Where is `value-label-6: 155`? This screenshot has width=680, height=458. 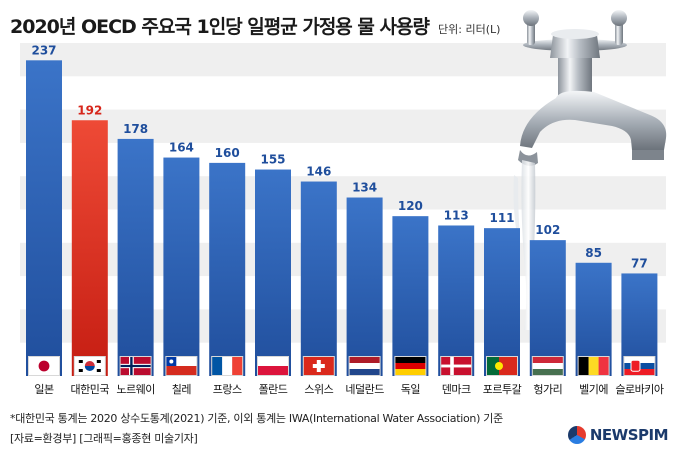 value-label-6: 155 is located at coordinates (272, 160).